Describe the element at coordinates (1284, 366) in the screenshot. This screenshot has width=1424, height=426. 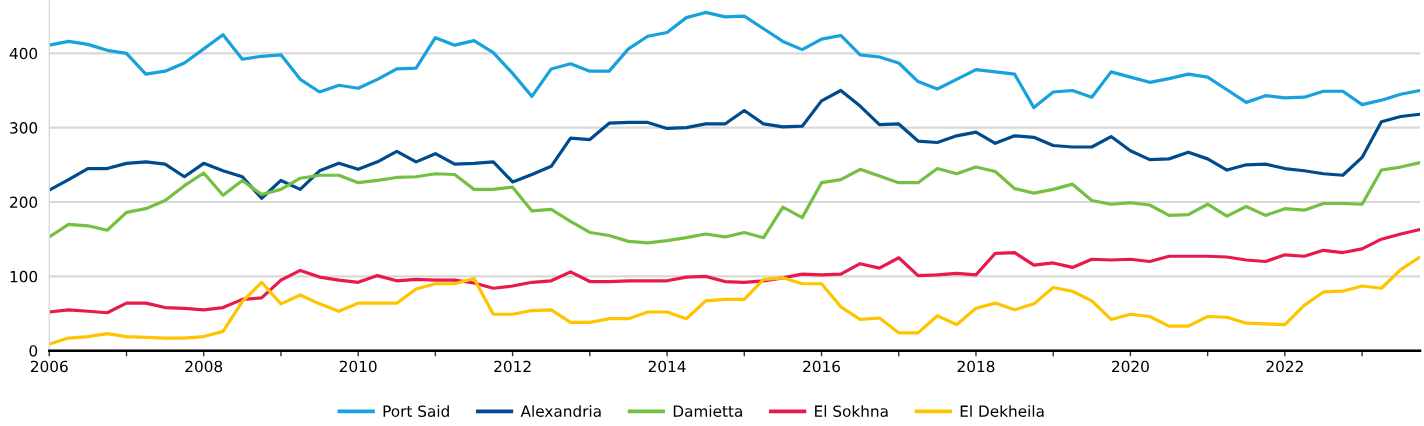
I see `x-tick-label: 2022` at that location.